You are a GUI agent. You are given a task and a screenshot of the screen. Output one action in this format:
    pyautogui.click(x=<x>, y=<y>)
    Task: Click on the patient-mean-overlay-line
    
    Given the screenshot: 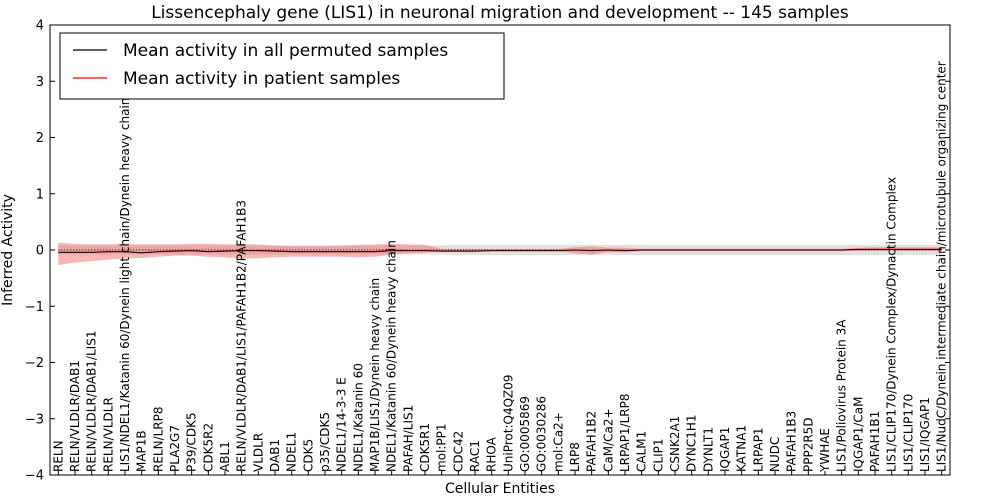 What is the action you would take?
    pyautogui.click(x=500, y=251)
    